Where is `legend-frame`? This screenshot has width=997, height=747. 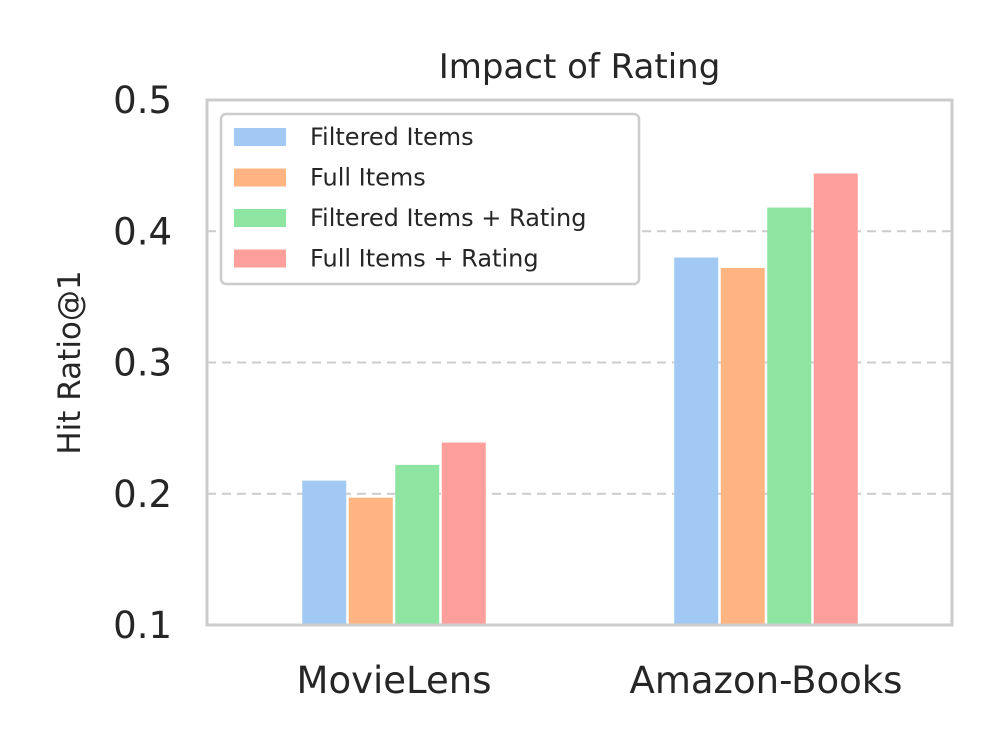
legend-frame is located at coordinates (430, 199).